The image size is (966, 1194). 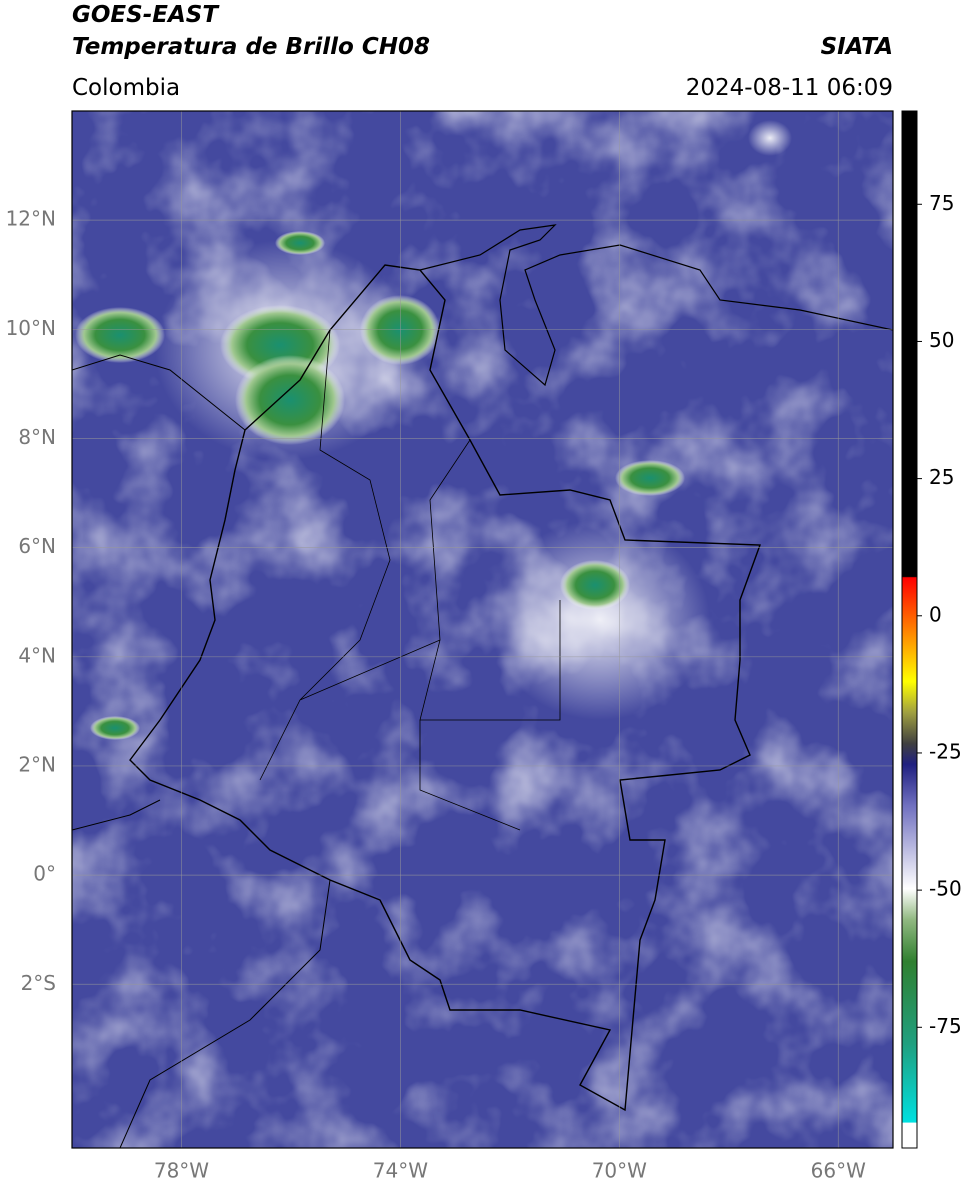 What do you see at coordinates (37, 546) in the screenshot?
I see `y-tick-label: 6°N` at bounding box center [37, 546].